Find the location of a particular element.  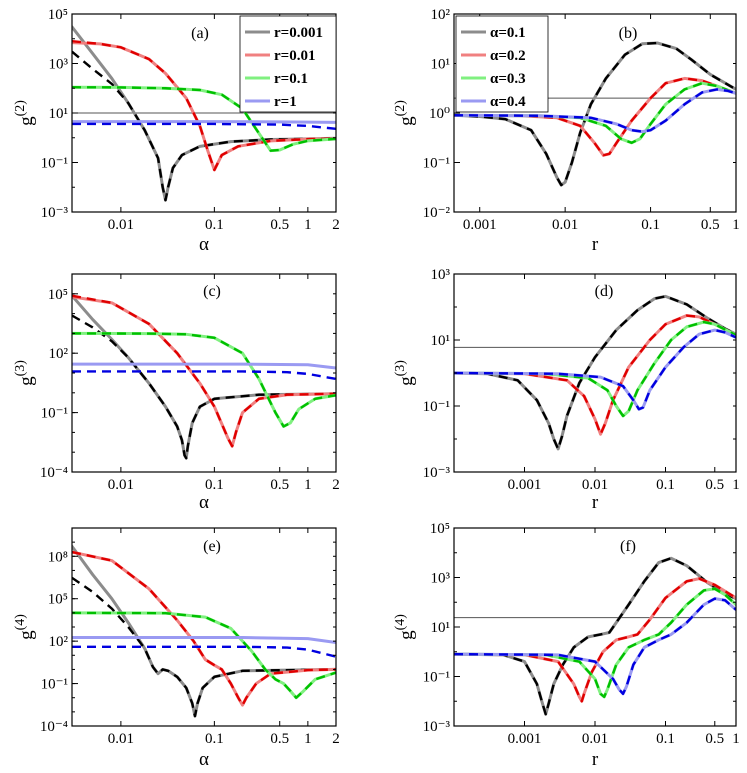

panel-a-xtick-label: 2 is located at coordinates (336, 225).